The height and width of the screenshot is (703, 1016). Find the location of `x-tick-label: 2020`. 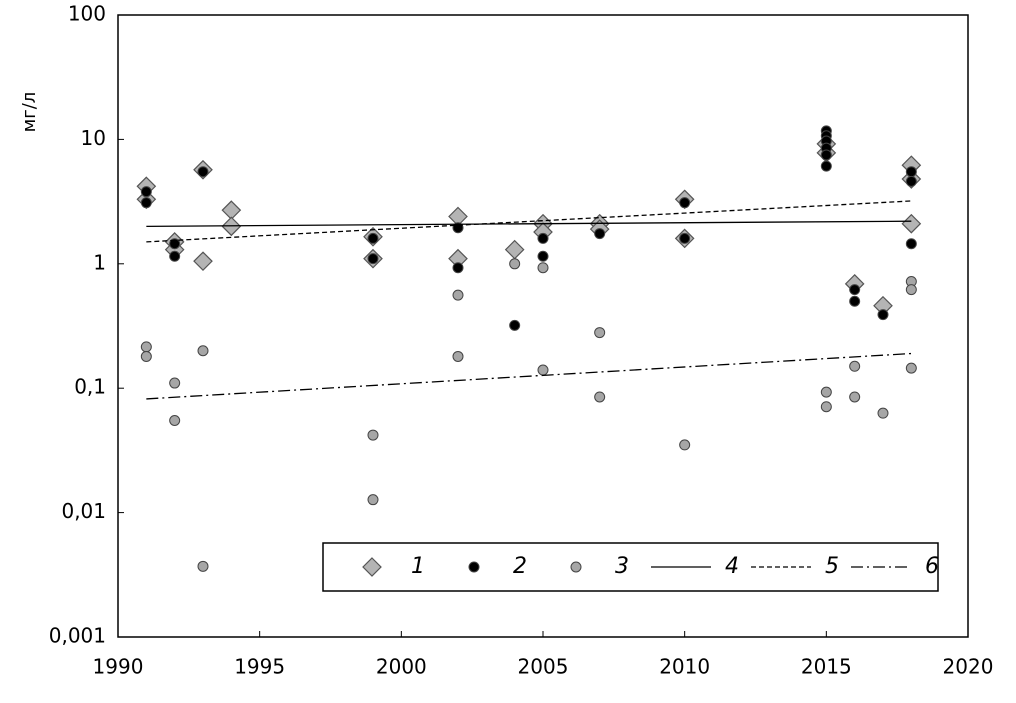

x-tick-label: 2020 is located at coordinates (968, 667).